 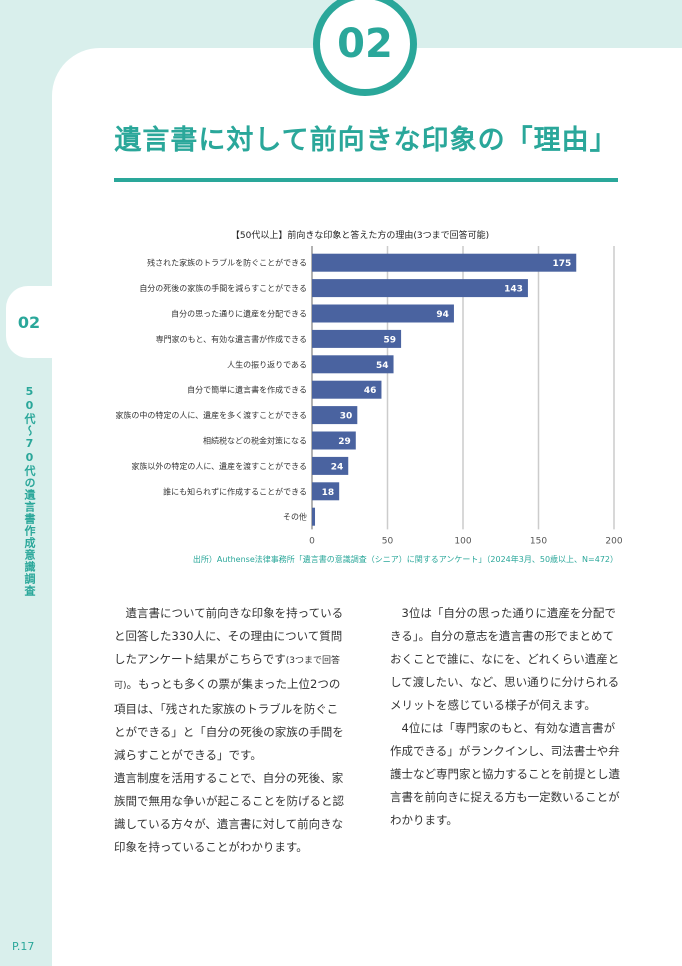 What do you see at coordinates (23, 946) in the screenshot?
I see `page-number: P.17` at bounding box center [23, 946].